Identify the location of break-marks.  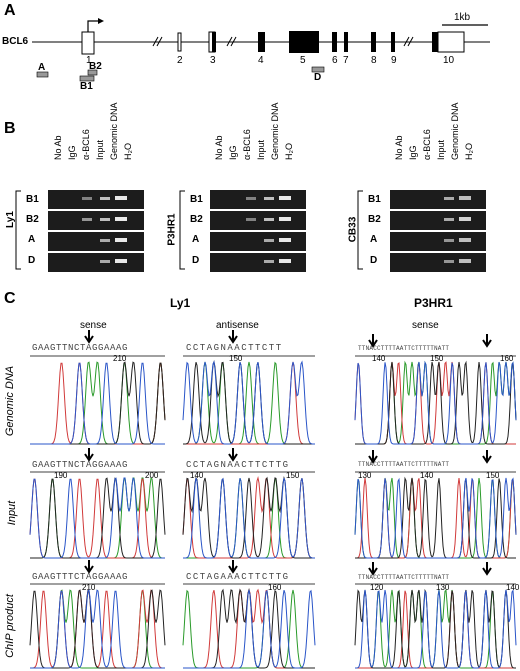
(283, 41).